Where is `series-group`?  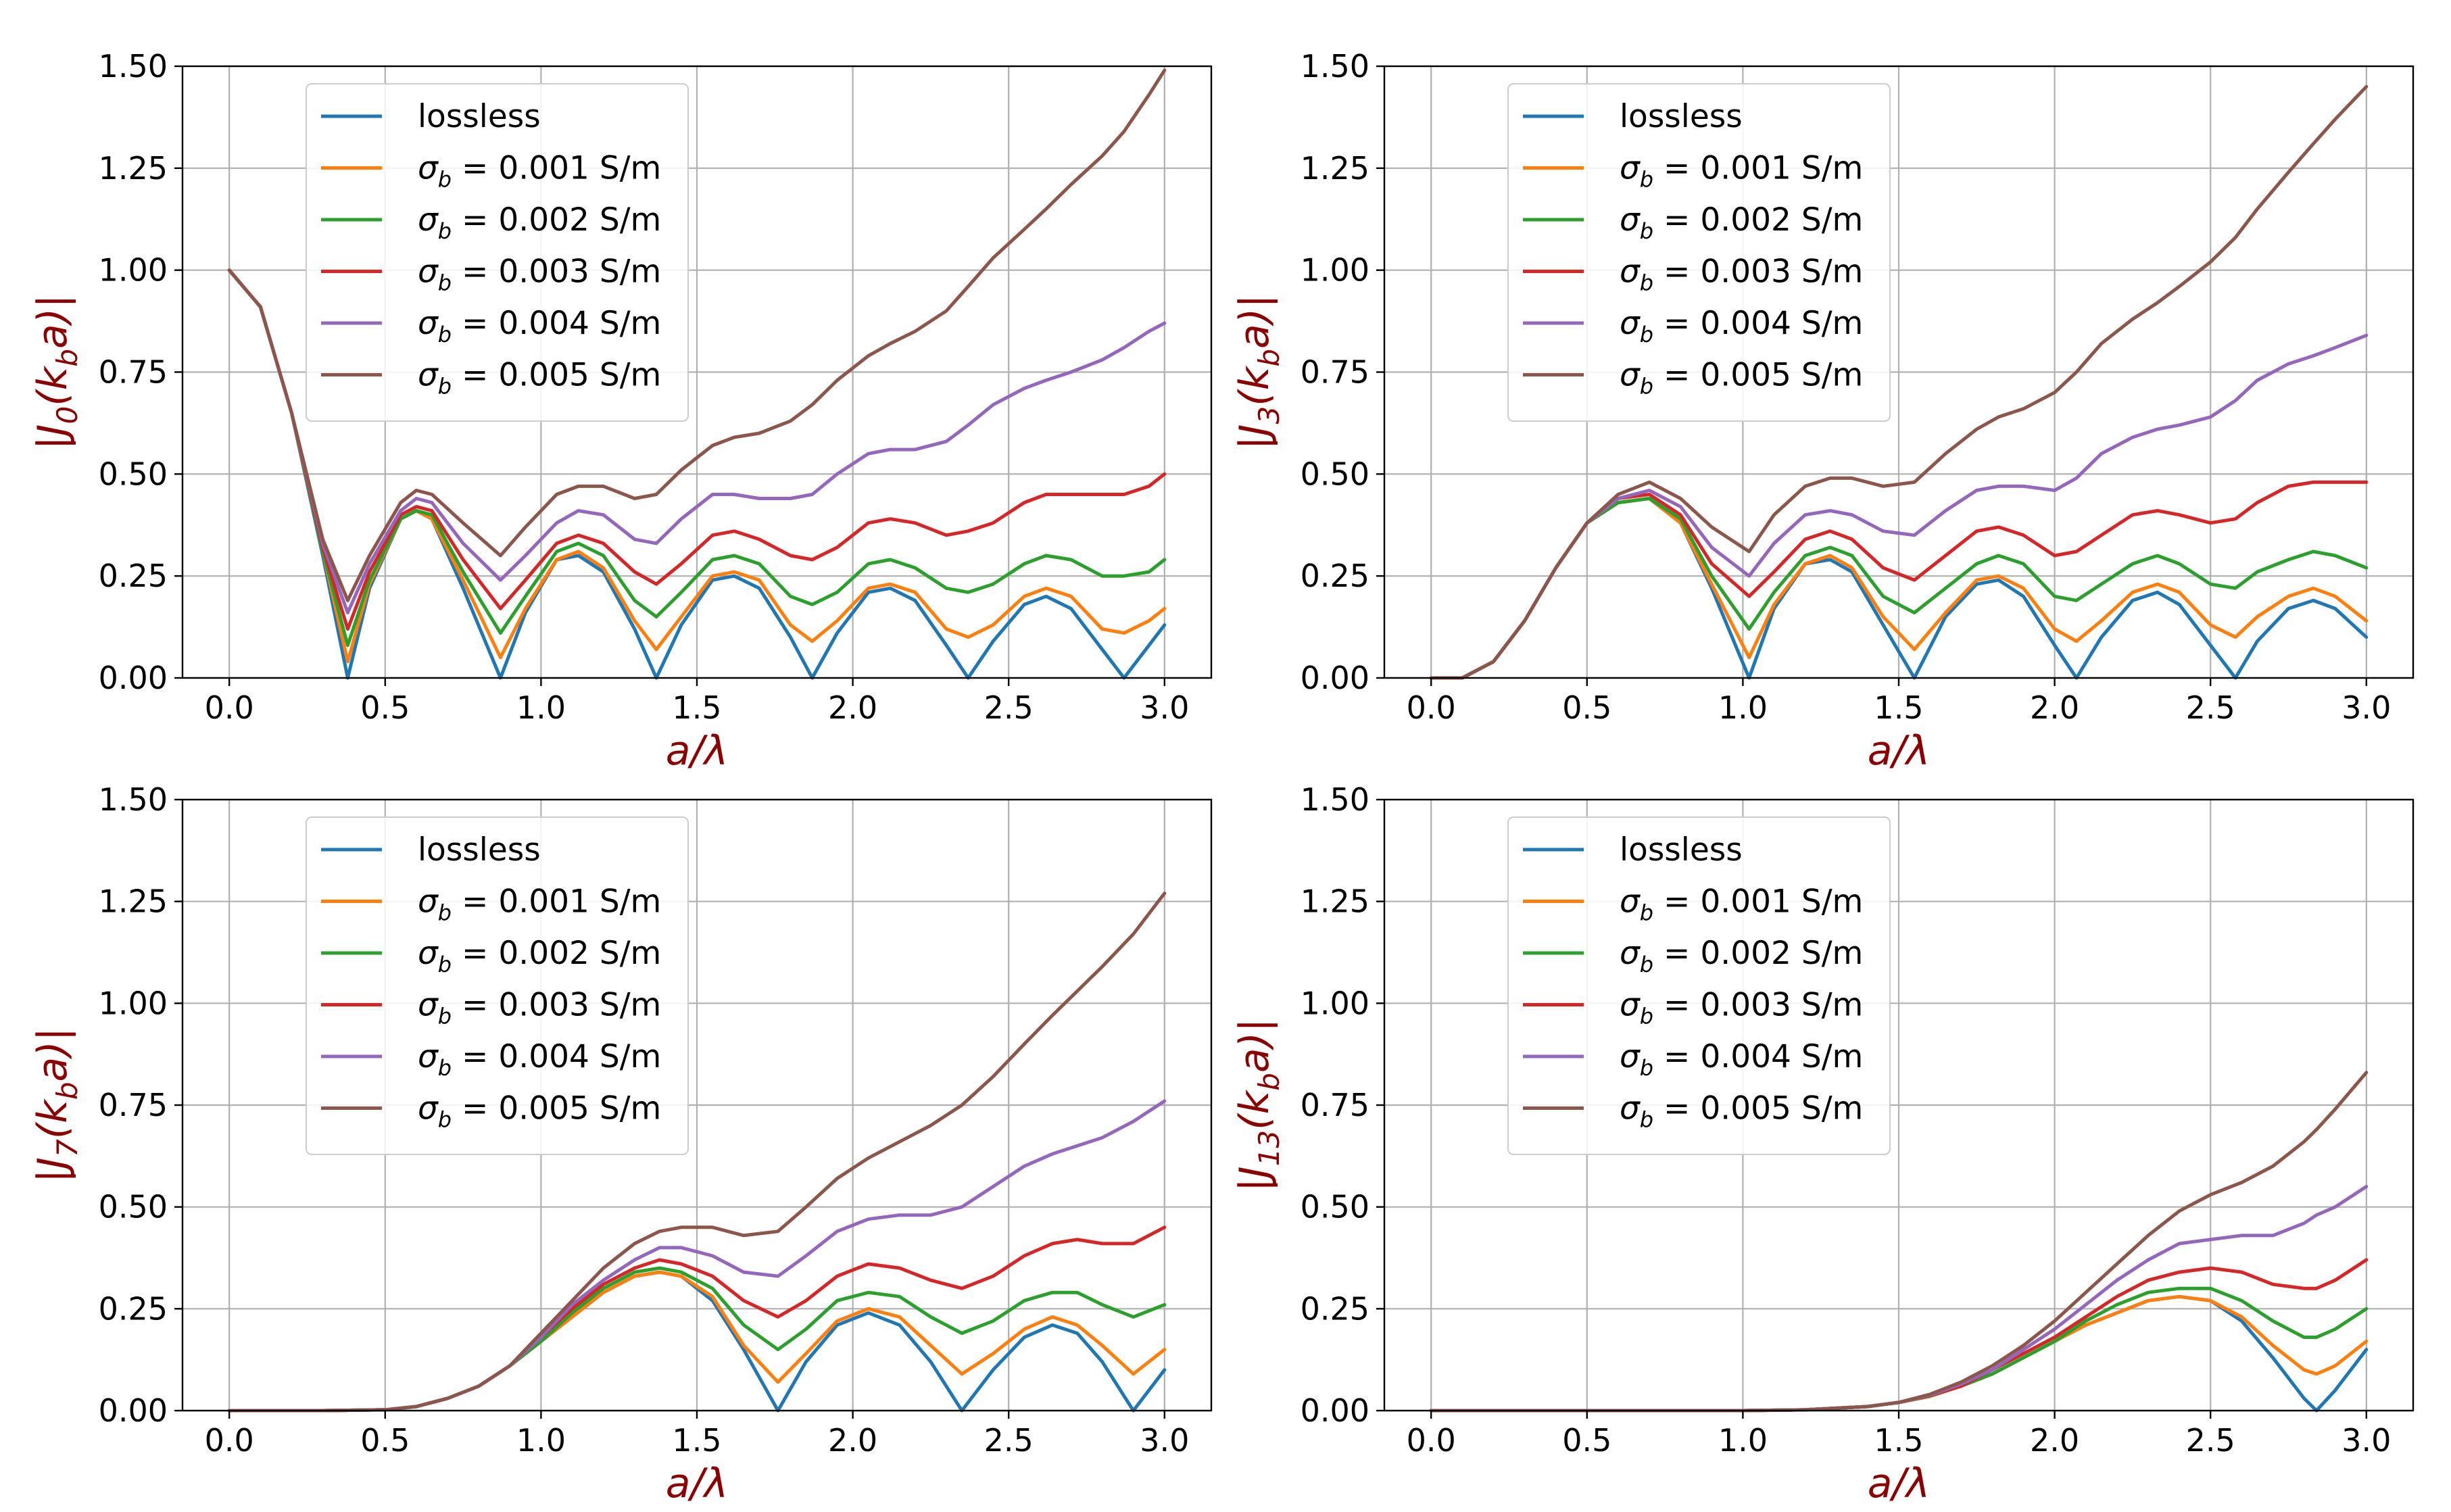 series-group is located at coordinates (697, 1152).